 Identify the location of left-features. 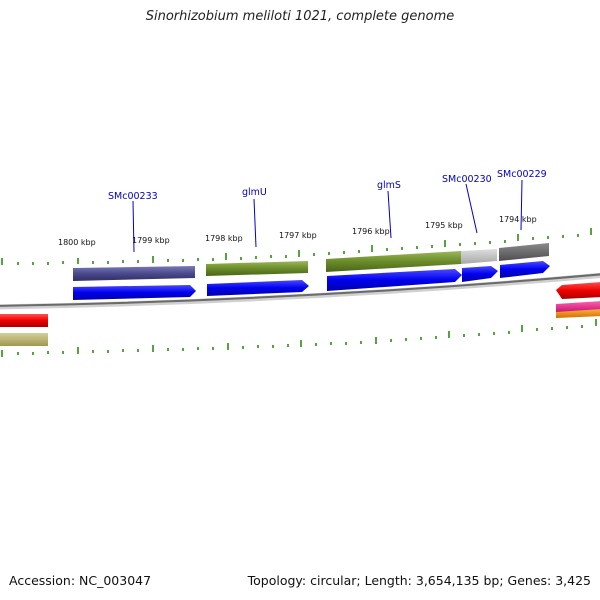
(24, 330).